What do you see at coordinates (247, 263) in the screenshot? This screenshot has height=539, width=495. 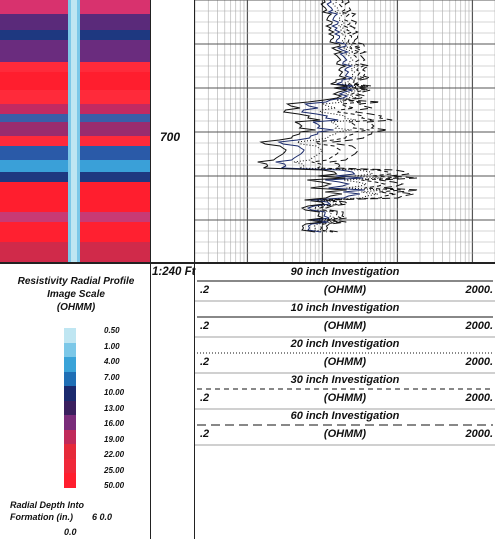 I see `header-divider` at bounding box center [247, 263].